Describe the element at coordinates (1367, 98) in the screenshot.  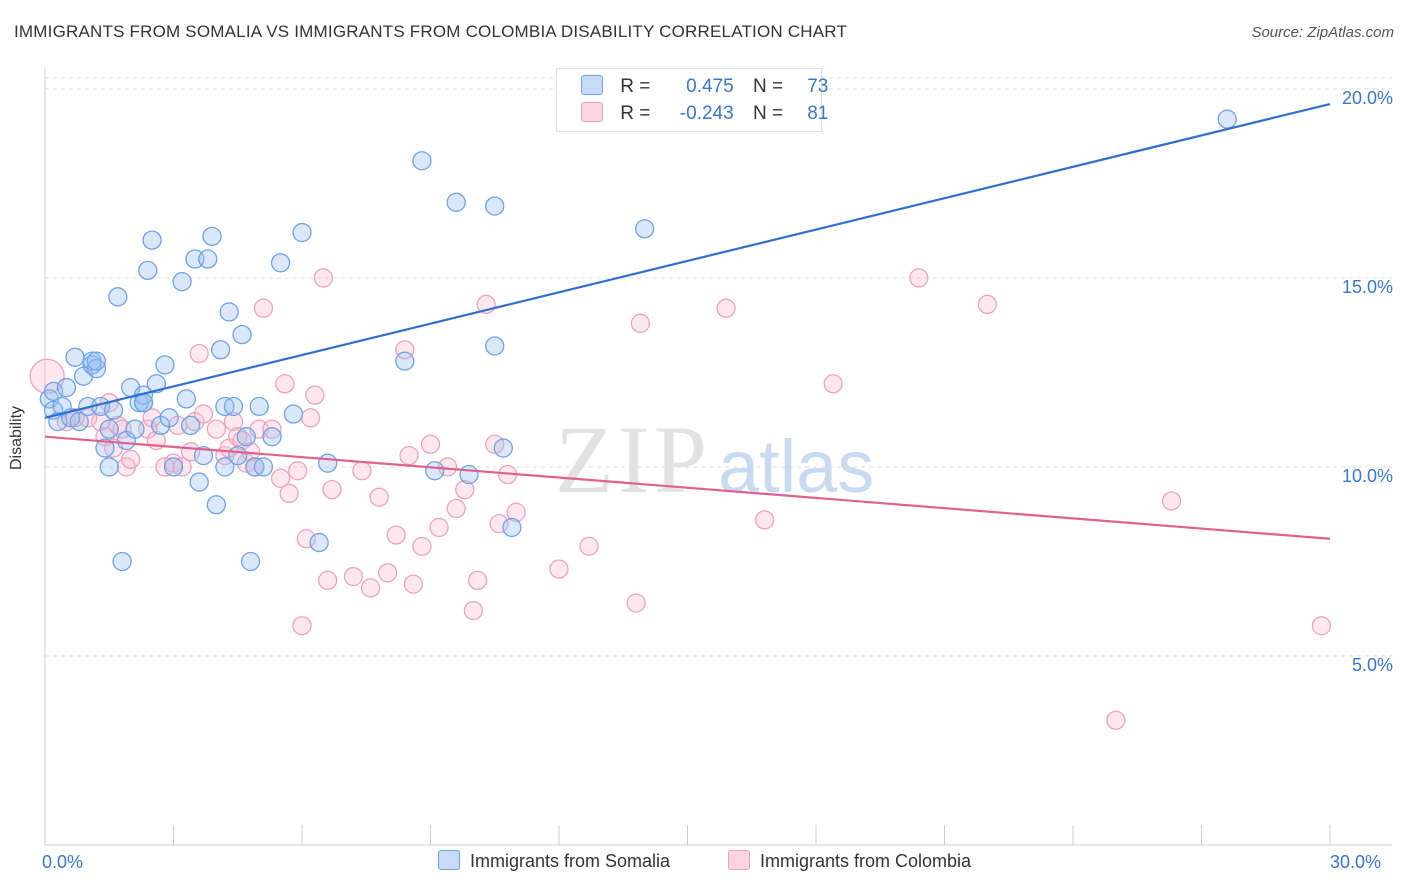
I see `y-tick-label-20: 20.0%` at that location.